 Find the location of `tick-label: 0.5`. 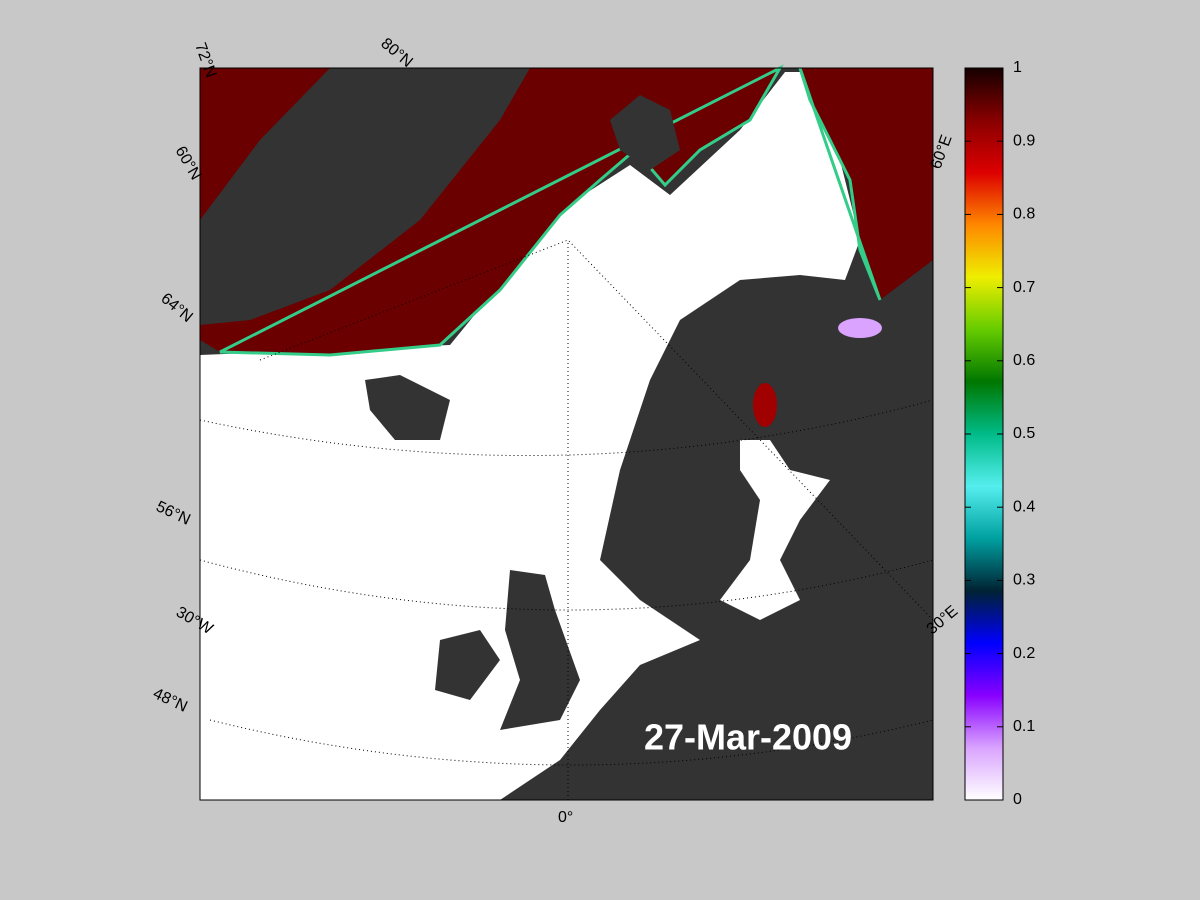

tick-label: 0.5 is located at coordinates (1024, 433).